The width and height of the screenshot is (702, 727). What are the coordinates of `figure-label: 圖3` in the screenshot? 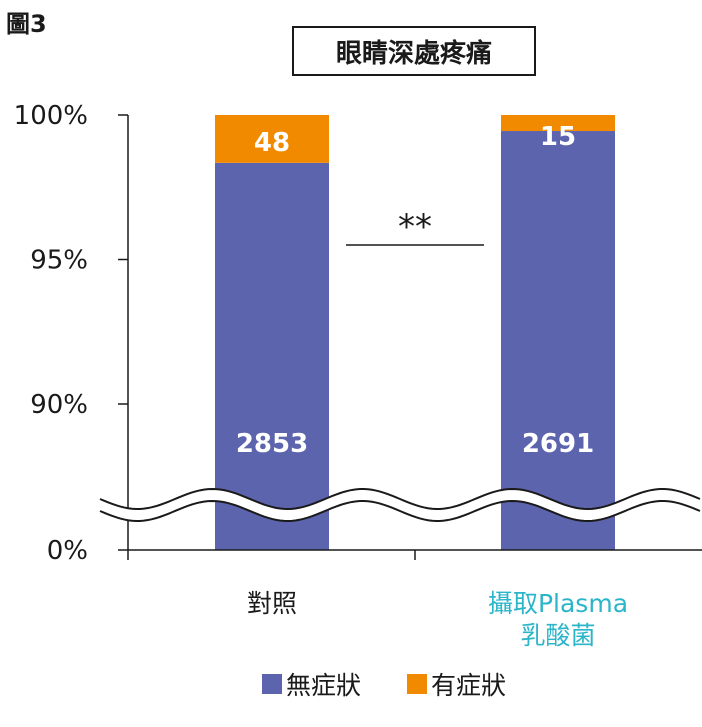 It's located at (26, 24).